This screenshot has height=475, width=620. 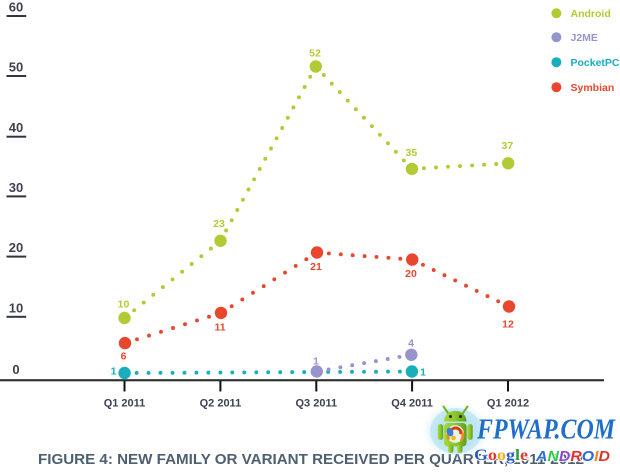 I want to click on svg-text: J2ME, so click(x=584, y=38).